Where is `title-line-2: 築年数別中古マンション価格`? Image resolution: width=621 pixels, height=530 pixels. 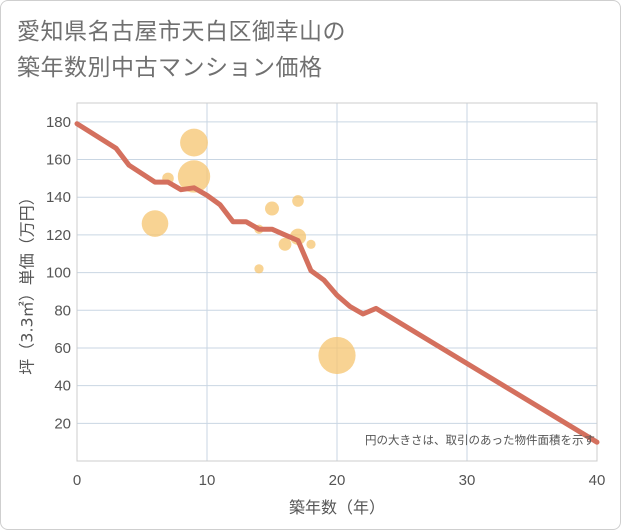
title-line-2: 築年数別中古マンション価格 is located at coordinates (170, 68).